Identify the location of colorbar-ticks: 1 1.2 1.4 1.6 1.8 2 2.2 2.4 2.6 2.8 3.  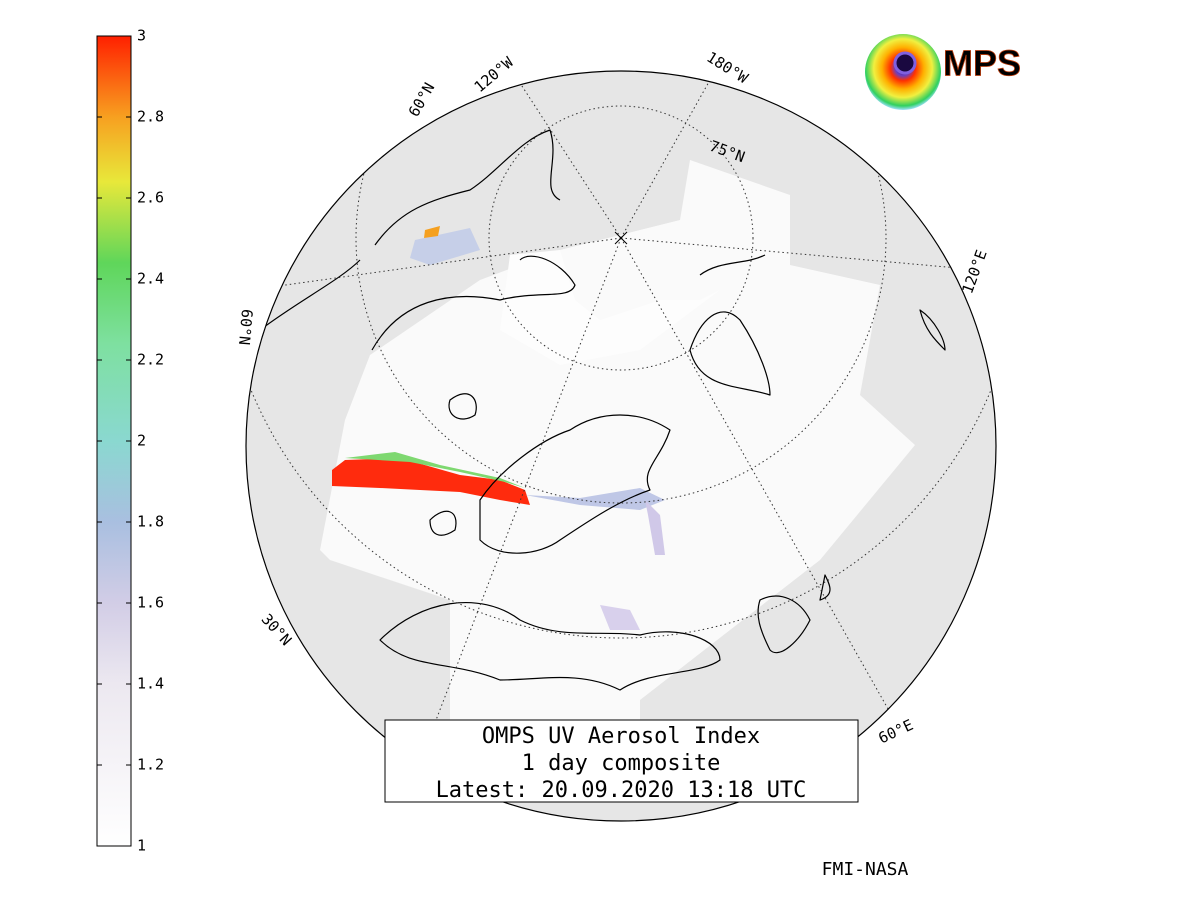
(130, 441).